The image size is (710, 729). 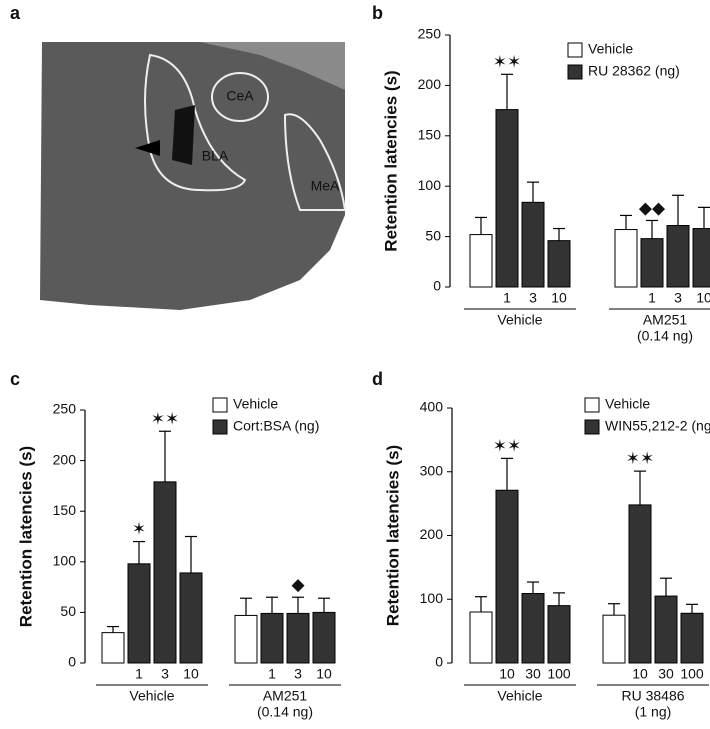 What do you see at coordinates (653, 712) in the screenshot?
I see `group-label: (1 ng)` at bounding box center [653, 712].